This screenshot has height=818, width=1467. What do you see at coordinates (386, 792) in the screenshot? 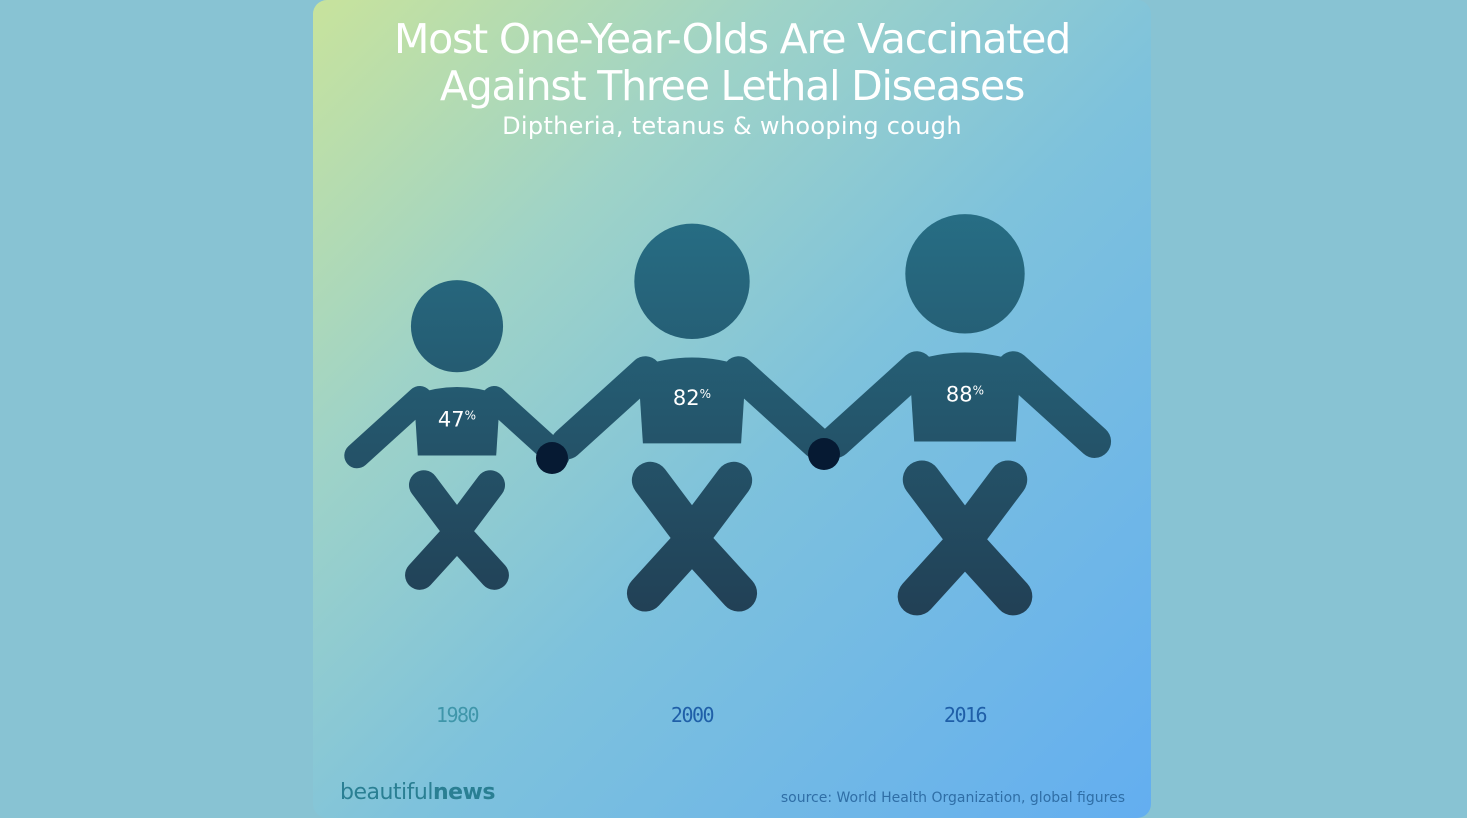
I see `brand-logo-regular: beautiful` at bounding box center [386, 792].